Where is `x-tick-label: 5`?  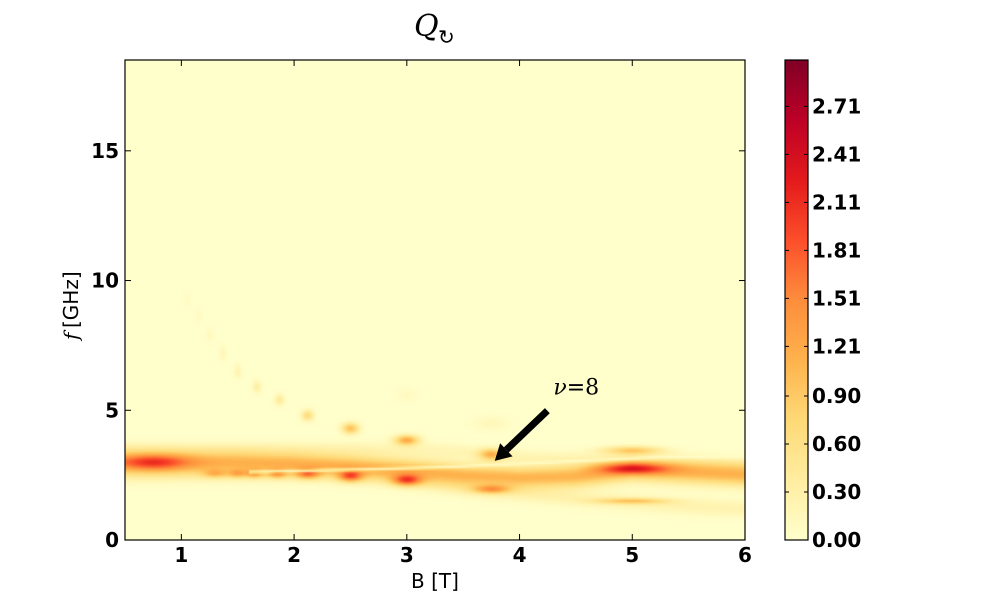 x-tick-label: 5 is located at coordinates (632, 555).